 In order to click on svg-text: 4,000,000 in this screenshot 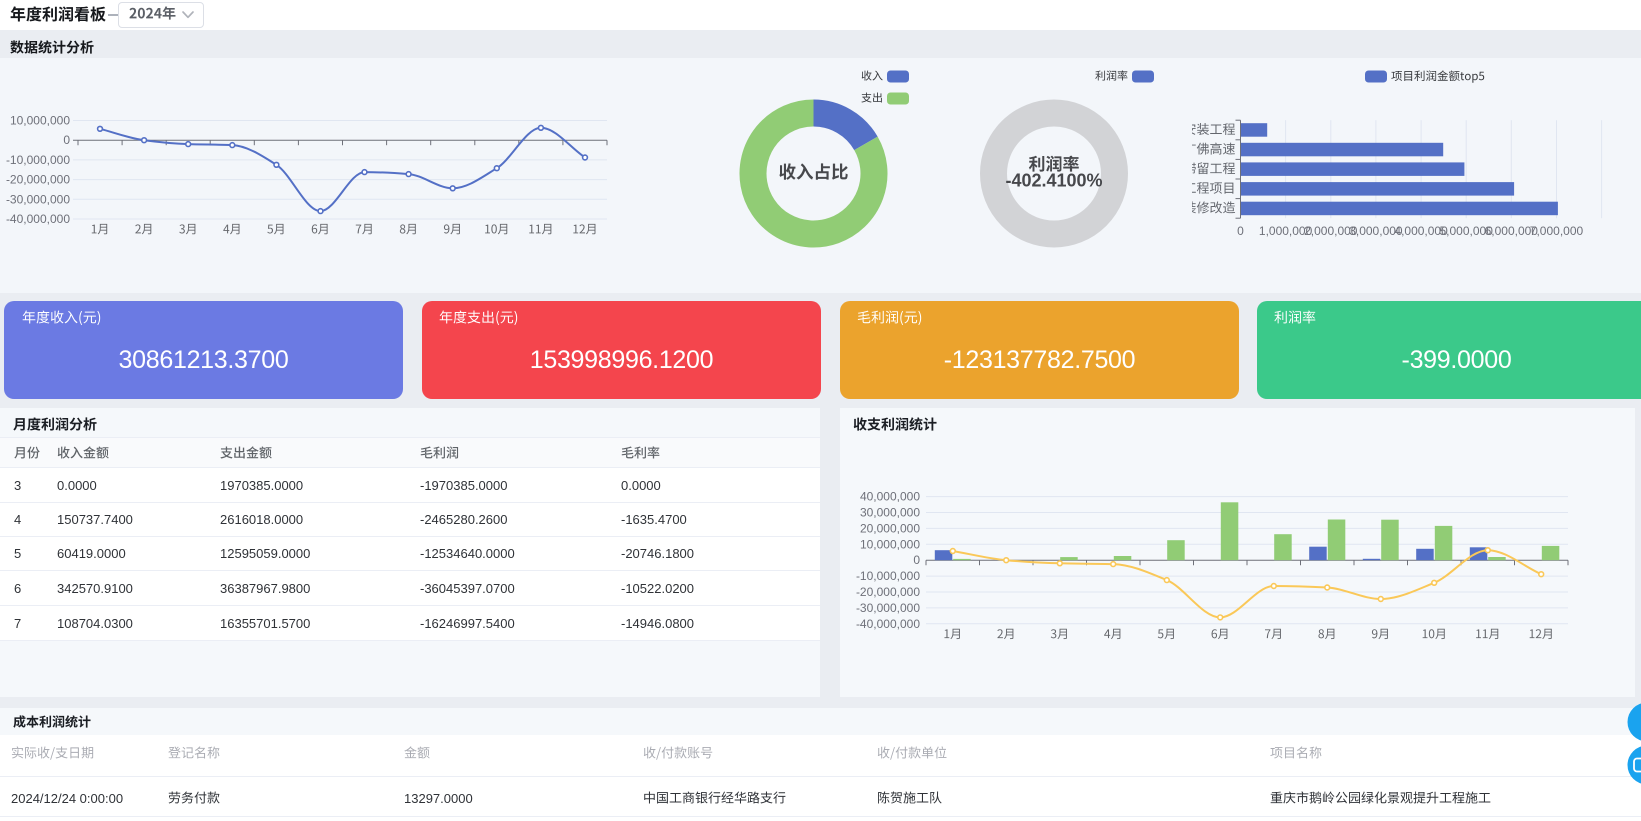, I will do `click(1421, 231)`.